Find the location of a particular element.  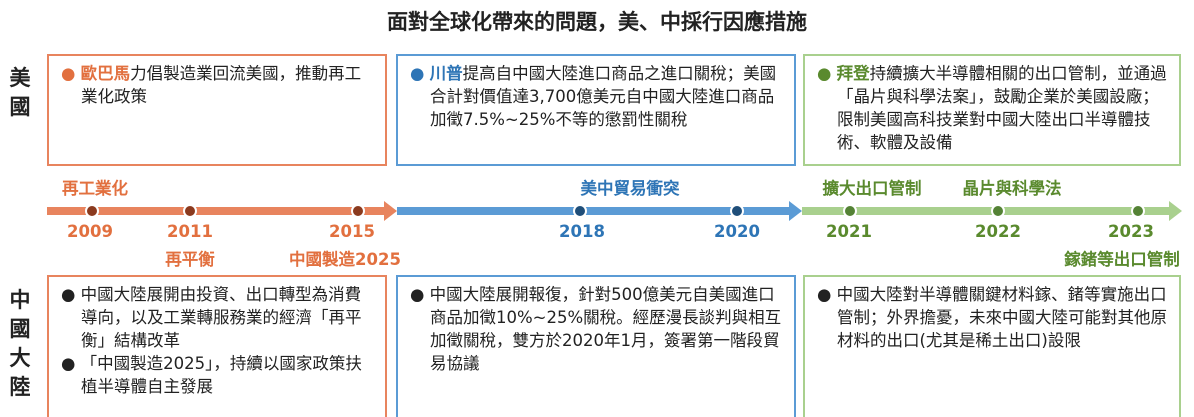

phase: 擴大出口管制 is located at coordinates (872, 188).